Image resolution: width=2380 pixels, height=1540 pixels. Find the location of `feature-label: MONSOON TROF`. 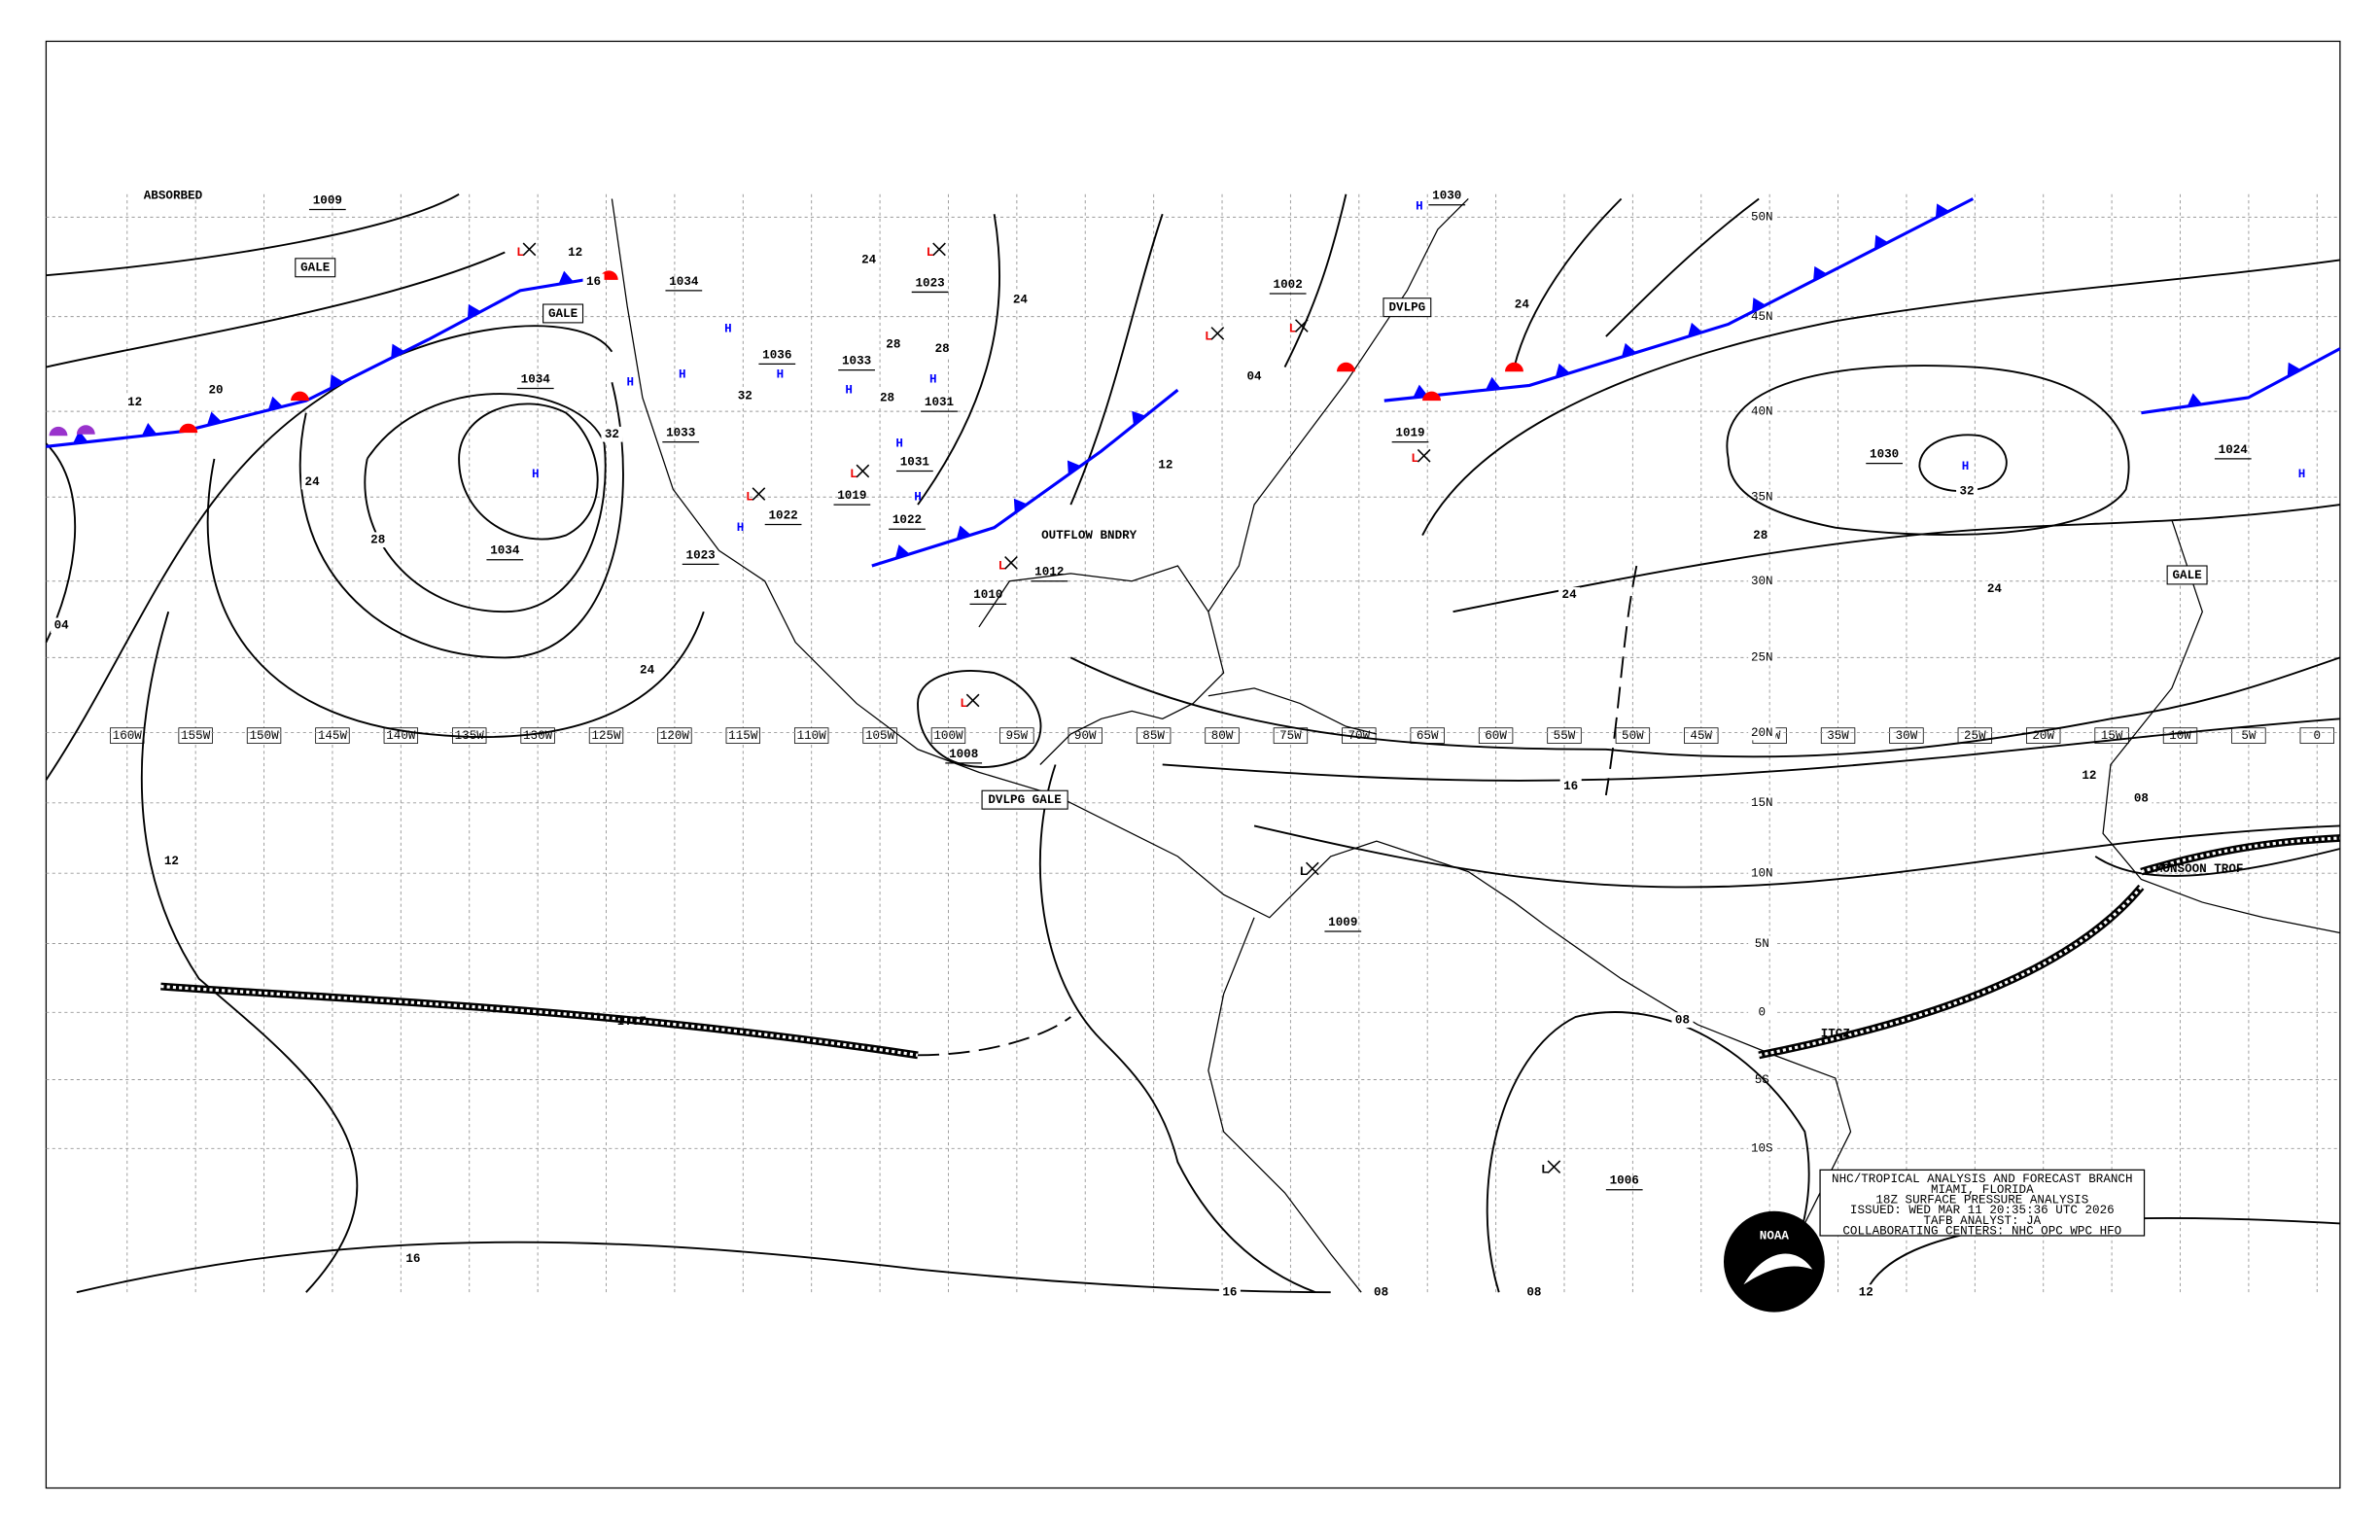

feature-label: MONSOON TROF is located at coordinates (2199, 869).